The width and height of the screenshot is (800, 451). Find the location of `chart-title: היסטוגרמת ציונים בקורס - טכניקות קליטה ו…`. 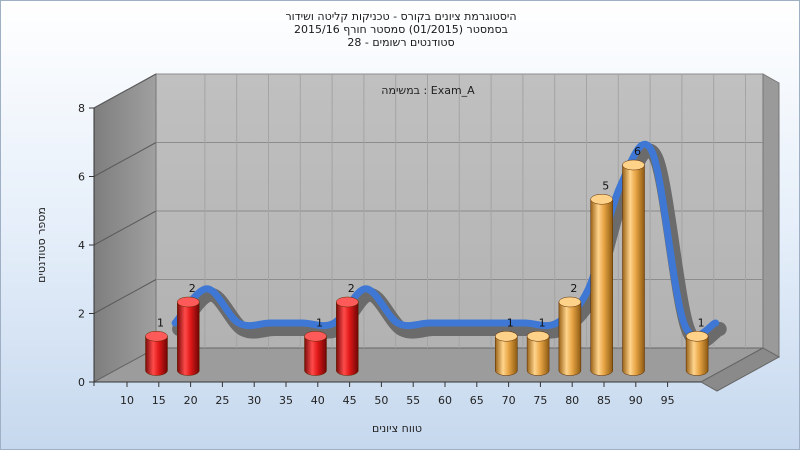

chart-title: היסטוגרמת ציונים בקורס - טכניקות קליטה ו… is located at coordinates (400, 29).